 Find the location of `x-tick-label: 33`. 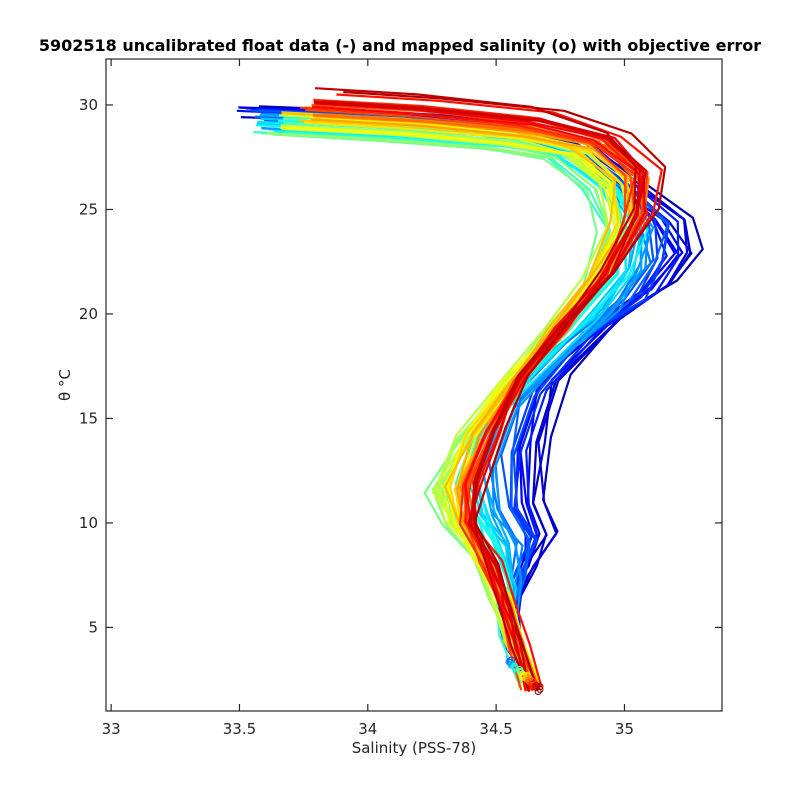

x-tick-label: 33 is located at coordinates (111, 729).